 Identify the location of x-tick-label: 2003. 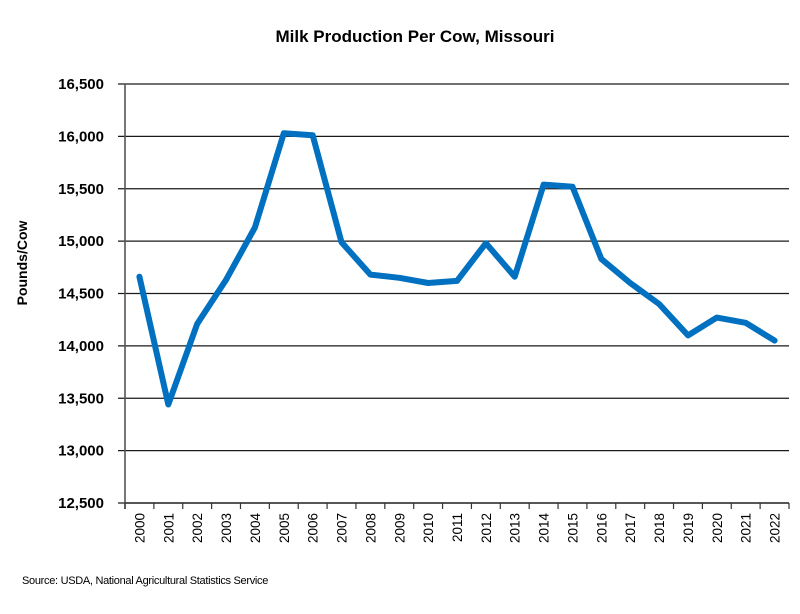
(226, 528).